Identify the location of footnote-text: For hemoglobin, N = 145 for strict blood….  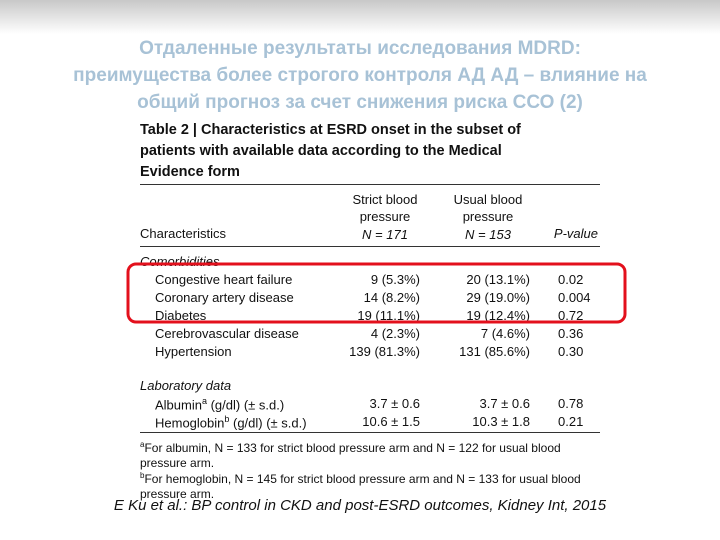
(360, 486).